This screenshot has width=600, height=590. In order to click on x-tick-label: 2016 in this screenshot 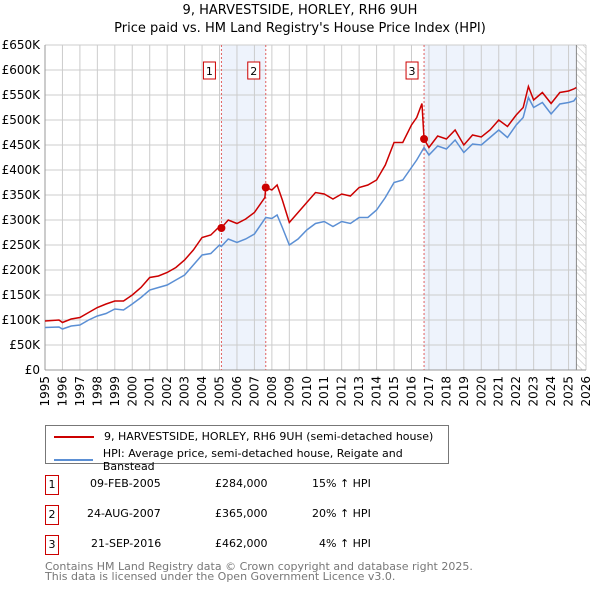, I will do `click(411, 391)`.